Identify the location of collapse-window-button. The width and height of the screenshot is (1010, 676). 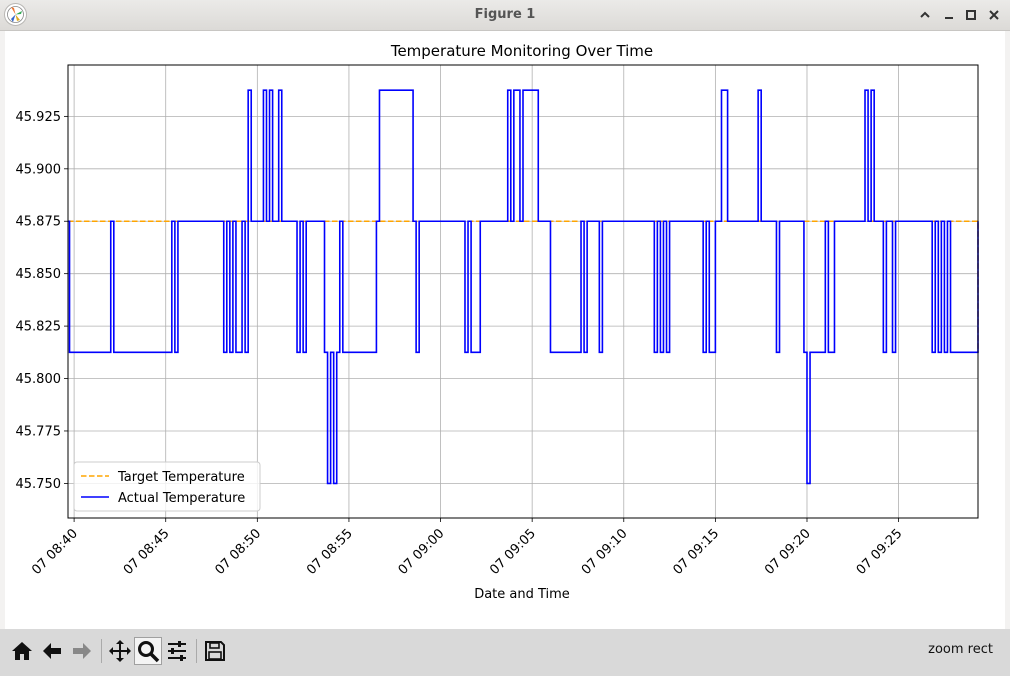
(925, 15).